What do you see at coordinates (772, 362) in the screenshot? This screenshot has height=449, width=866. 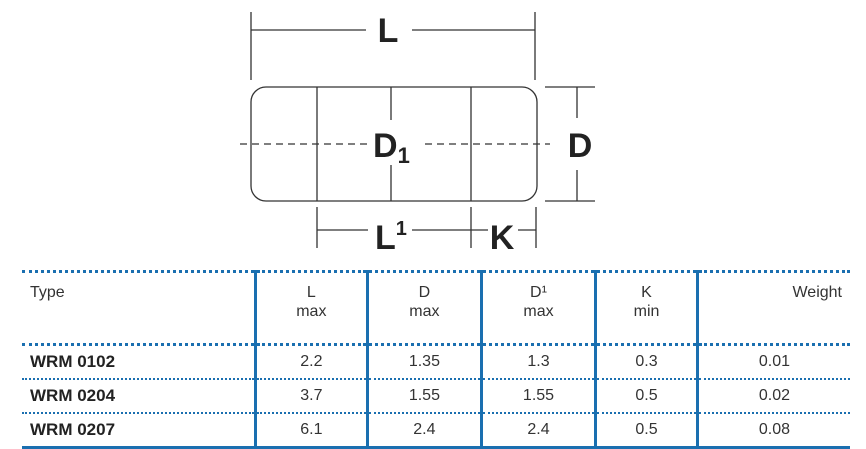 I see `cell: 0.01` at bounding box center [772, 362].